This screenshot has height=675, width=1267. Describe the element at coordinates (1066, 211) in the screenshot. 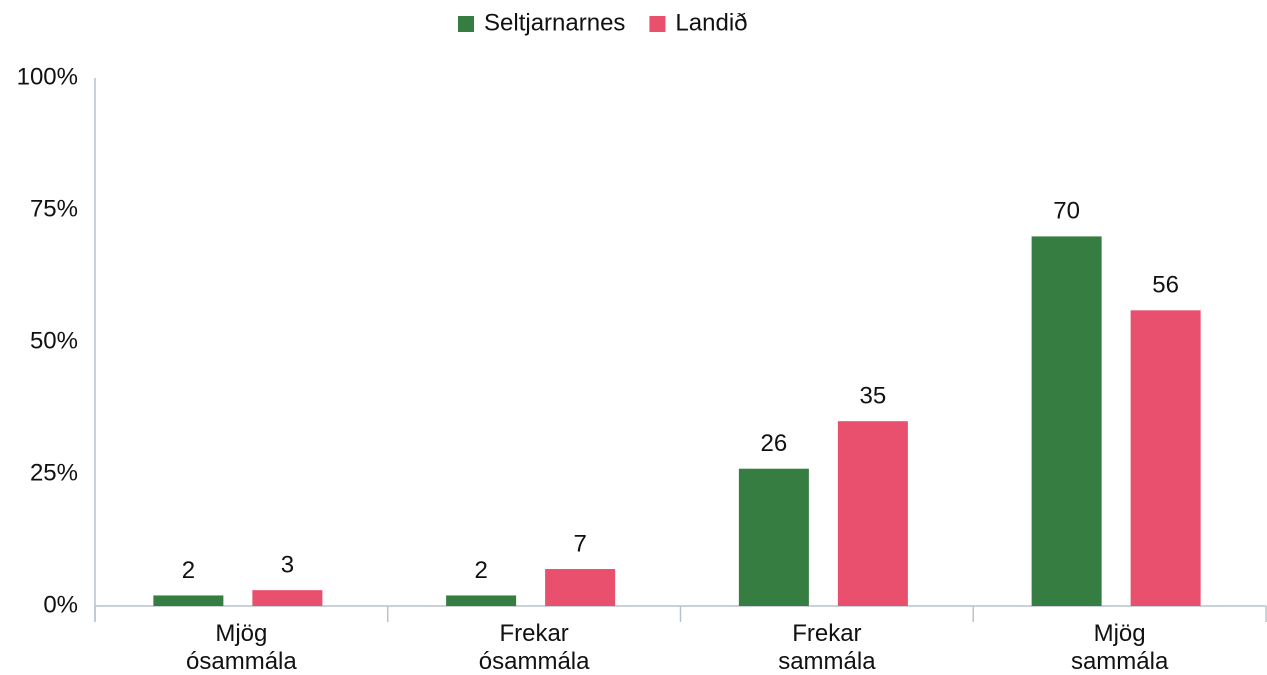

I see `data-label: 70` at that location.